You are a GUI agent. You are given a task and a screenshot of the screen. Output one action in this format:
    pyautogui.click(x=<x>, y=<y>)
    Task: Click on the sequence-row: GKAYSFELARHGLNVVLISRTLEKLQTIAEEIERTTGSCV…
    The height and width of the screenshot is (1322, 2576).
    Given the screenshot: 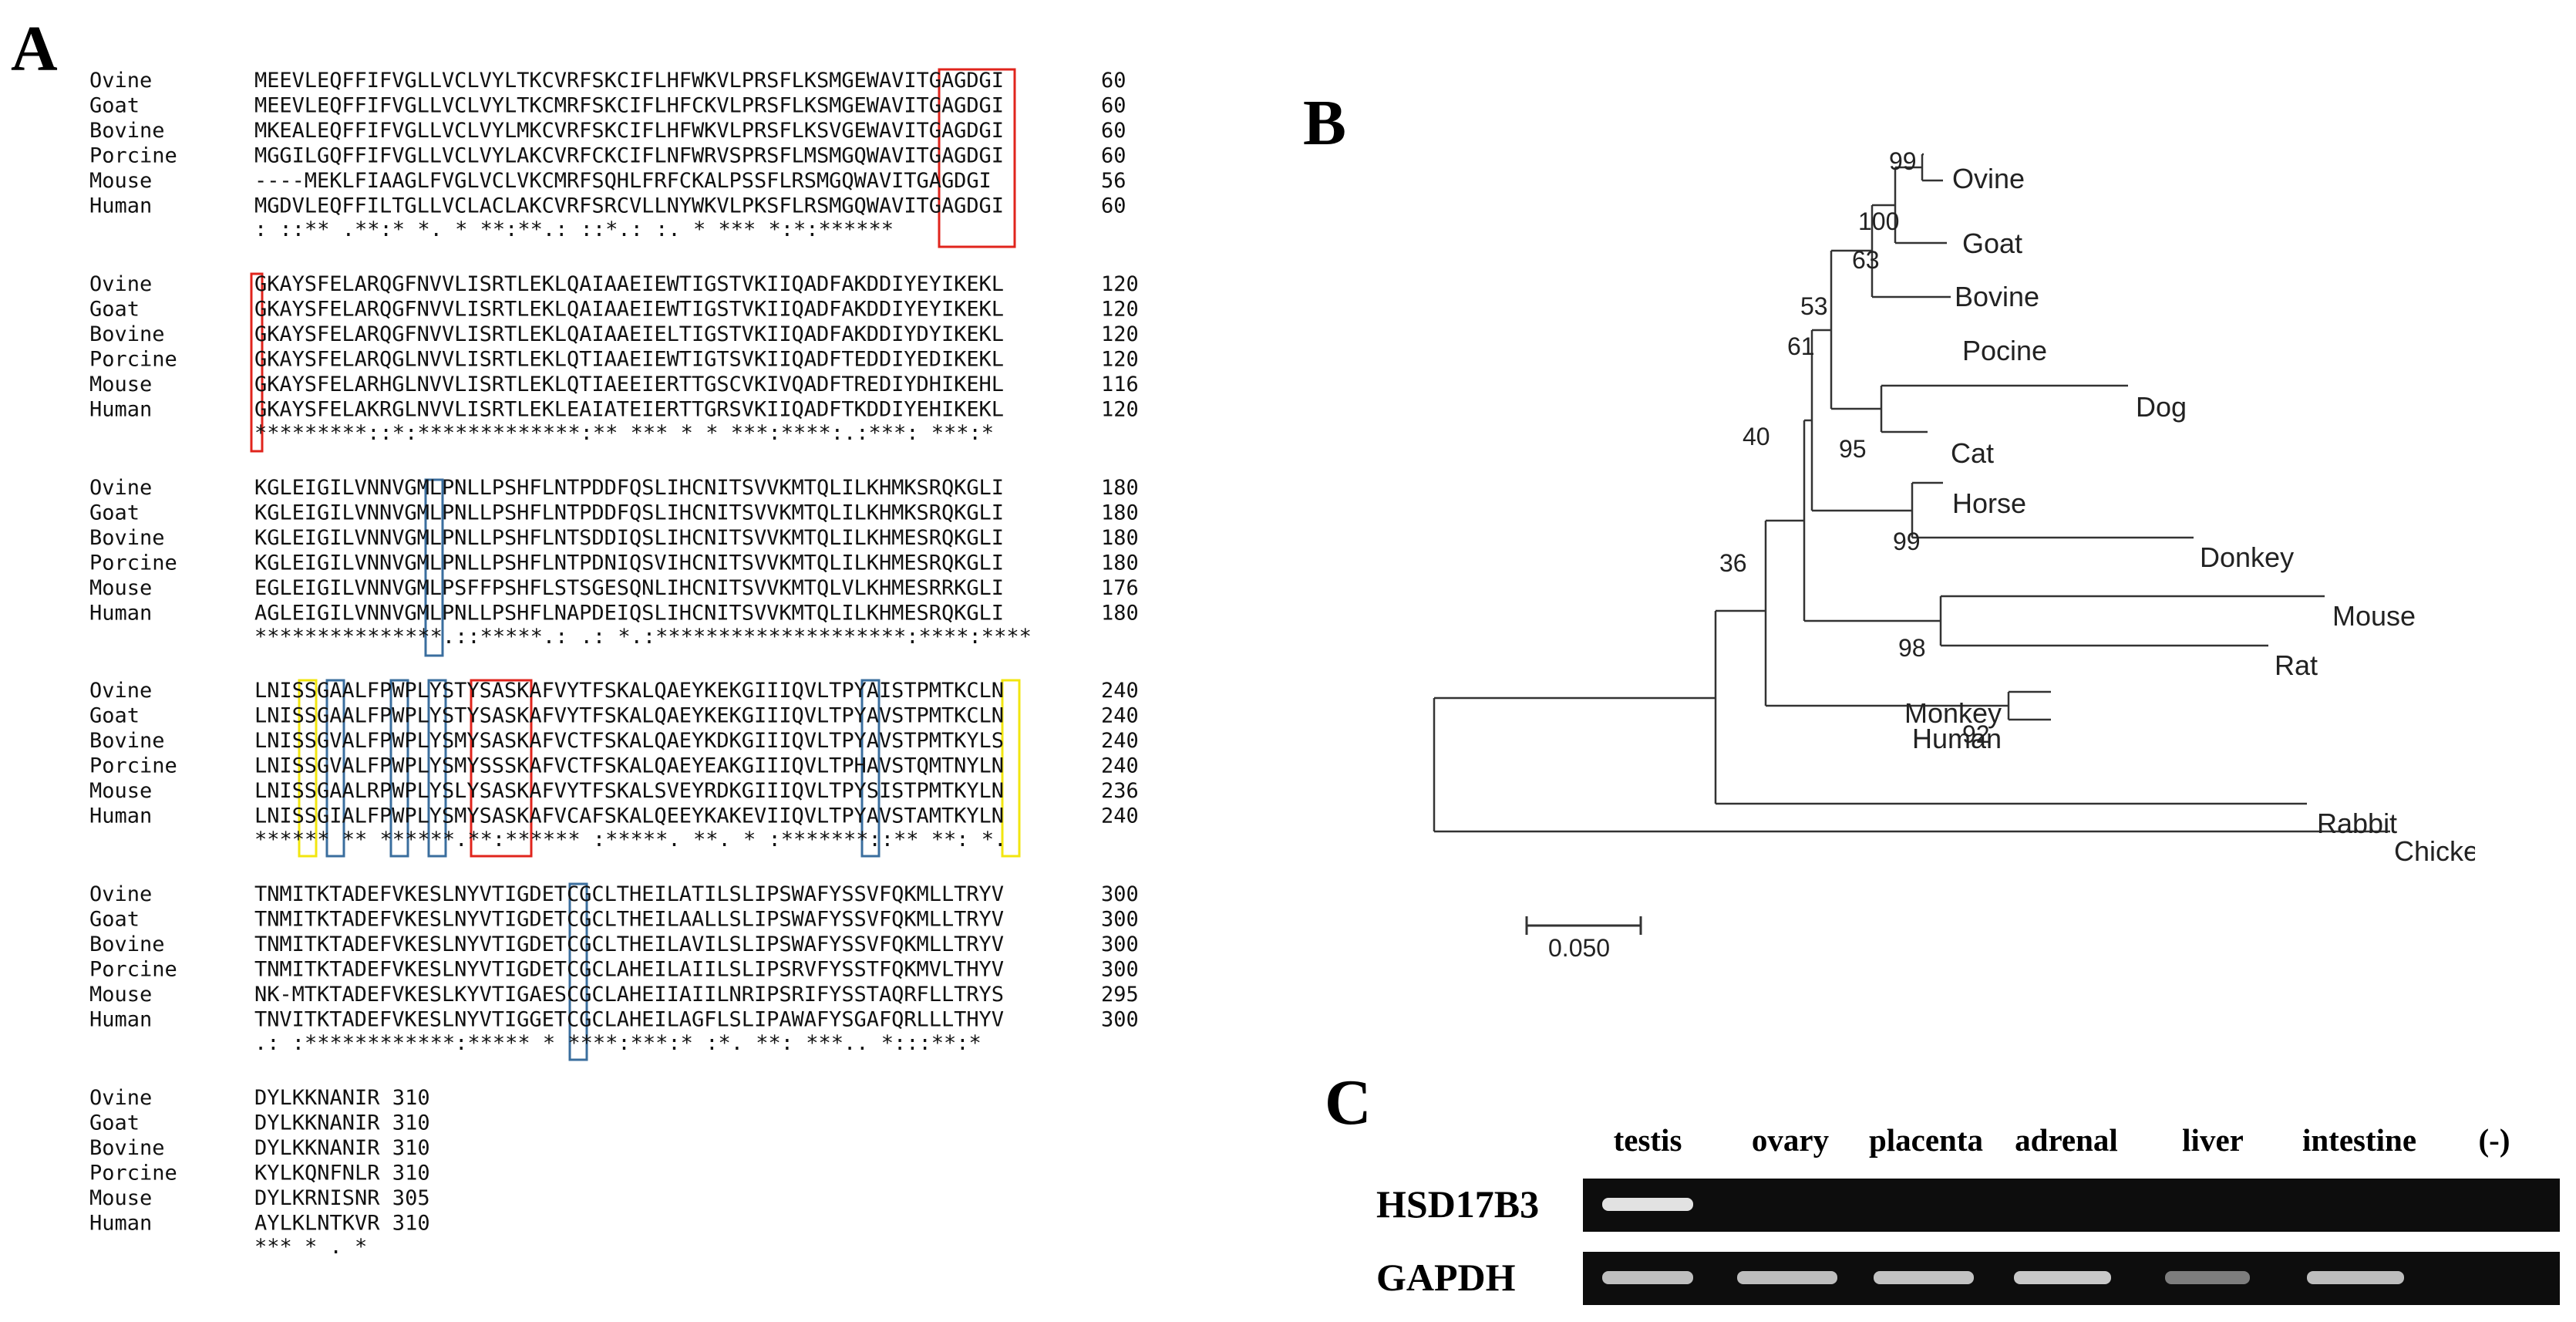 What is the action you would take?
    pyautogui.click(x=629, y=385)
    